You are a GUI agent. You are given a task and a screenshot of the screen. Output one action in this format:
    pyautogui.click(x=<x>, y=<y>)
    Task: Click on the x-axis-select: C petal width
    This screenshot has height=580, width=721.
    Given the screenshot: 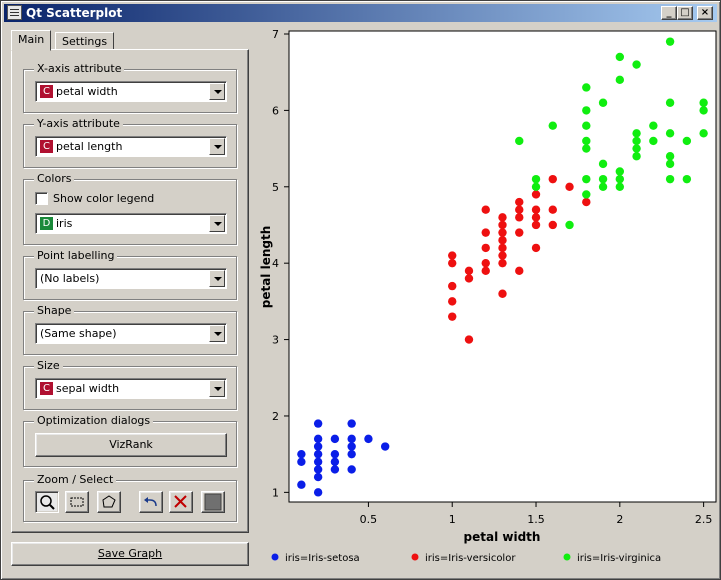 What is the action you would take?
    pyautogui.click(x=131, y=91)
    